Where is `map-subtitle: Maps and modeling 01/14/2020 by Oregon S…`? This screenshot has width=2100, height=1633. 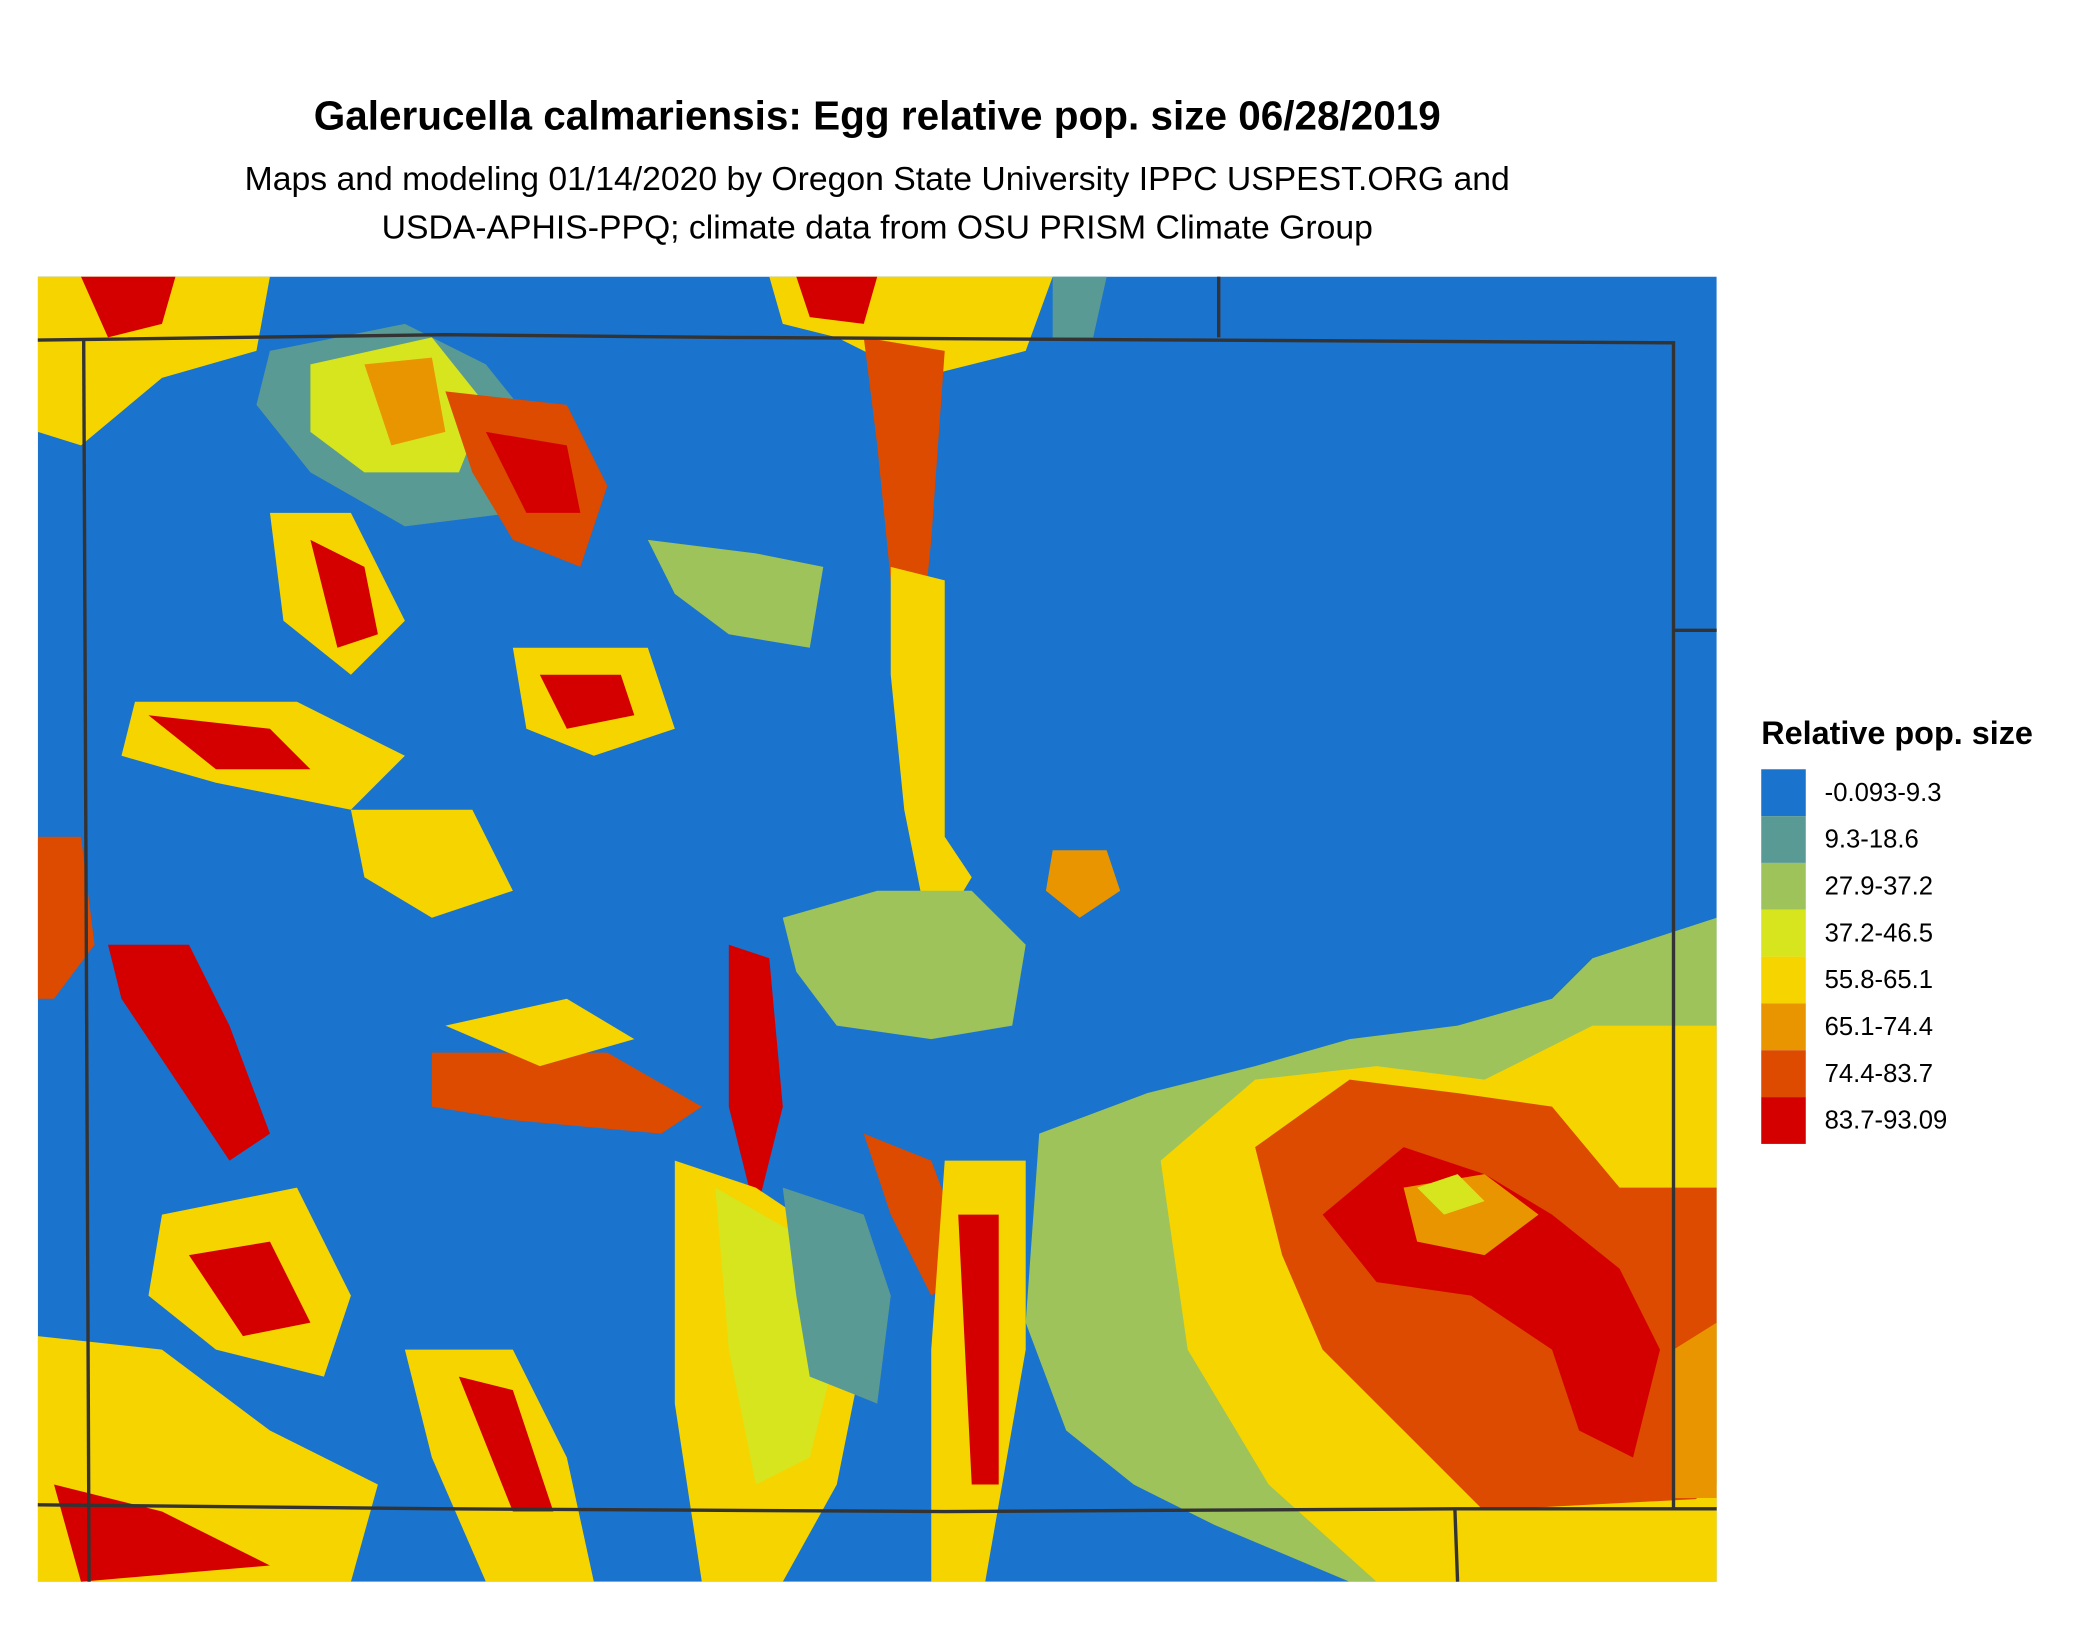 map-subtitle: Maps and modeling 01/14/2020 by Oregon S… is located at coordinates (877, 179).